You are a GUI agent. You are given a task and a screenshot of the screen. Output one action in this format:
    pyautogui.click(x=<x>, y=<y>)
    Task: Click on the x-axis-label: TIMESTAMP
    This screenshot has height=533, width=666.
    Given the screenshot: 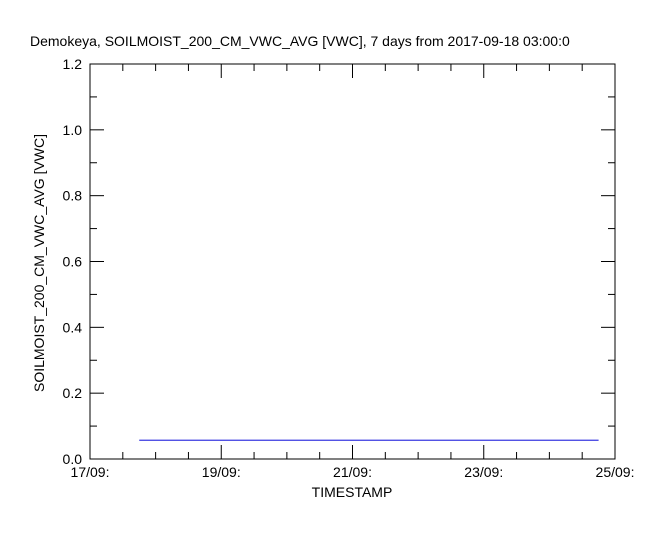 What is the action you would take?
    pyautogui.click(x=352, y=492)
    